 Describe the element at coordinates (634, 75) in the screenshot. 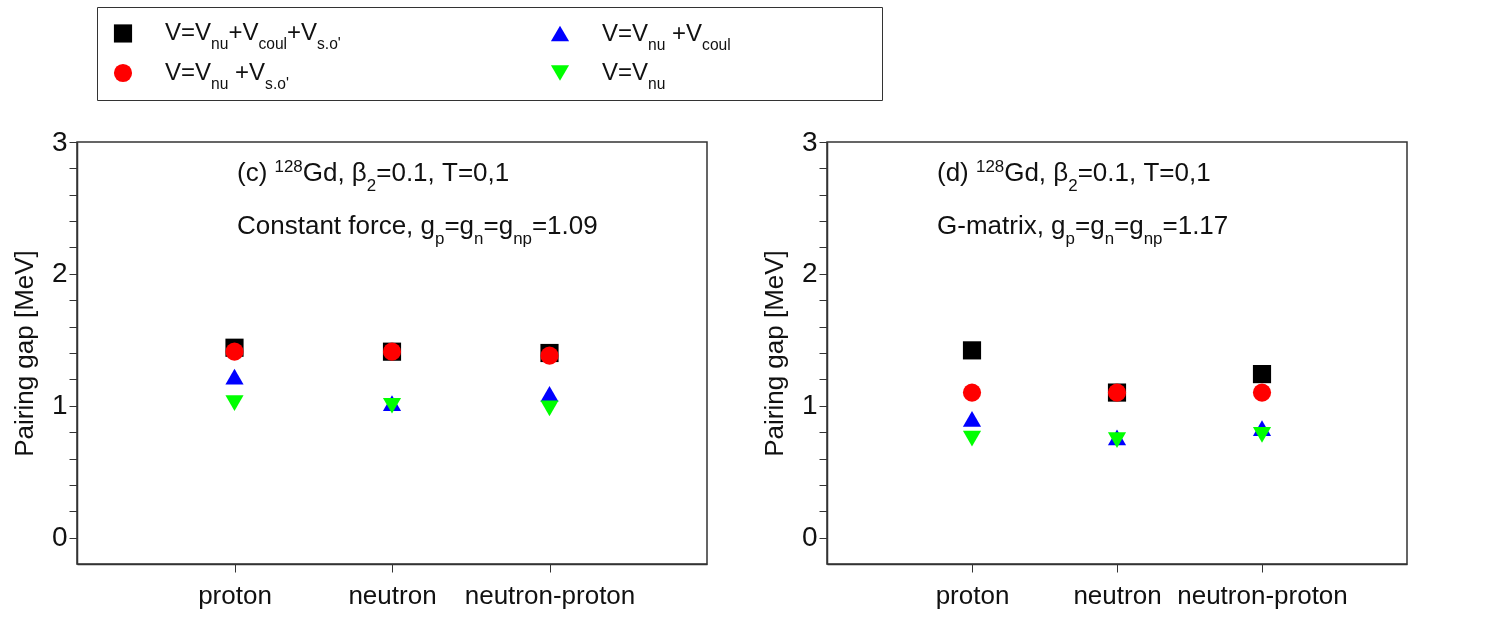

I see `legend-label: V=V$_{nu}$` at that location.